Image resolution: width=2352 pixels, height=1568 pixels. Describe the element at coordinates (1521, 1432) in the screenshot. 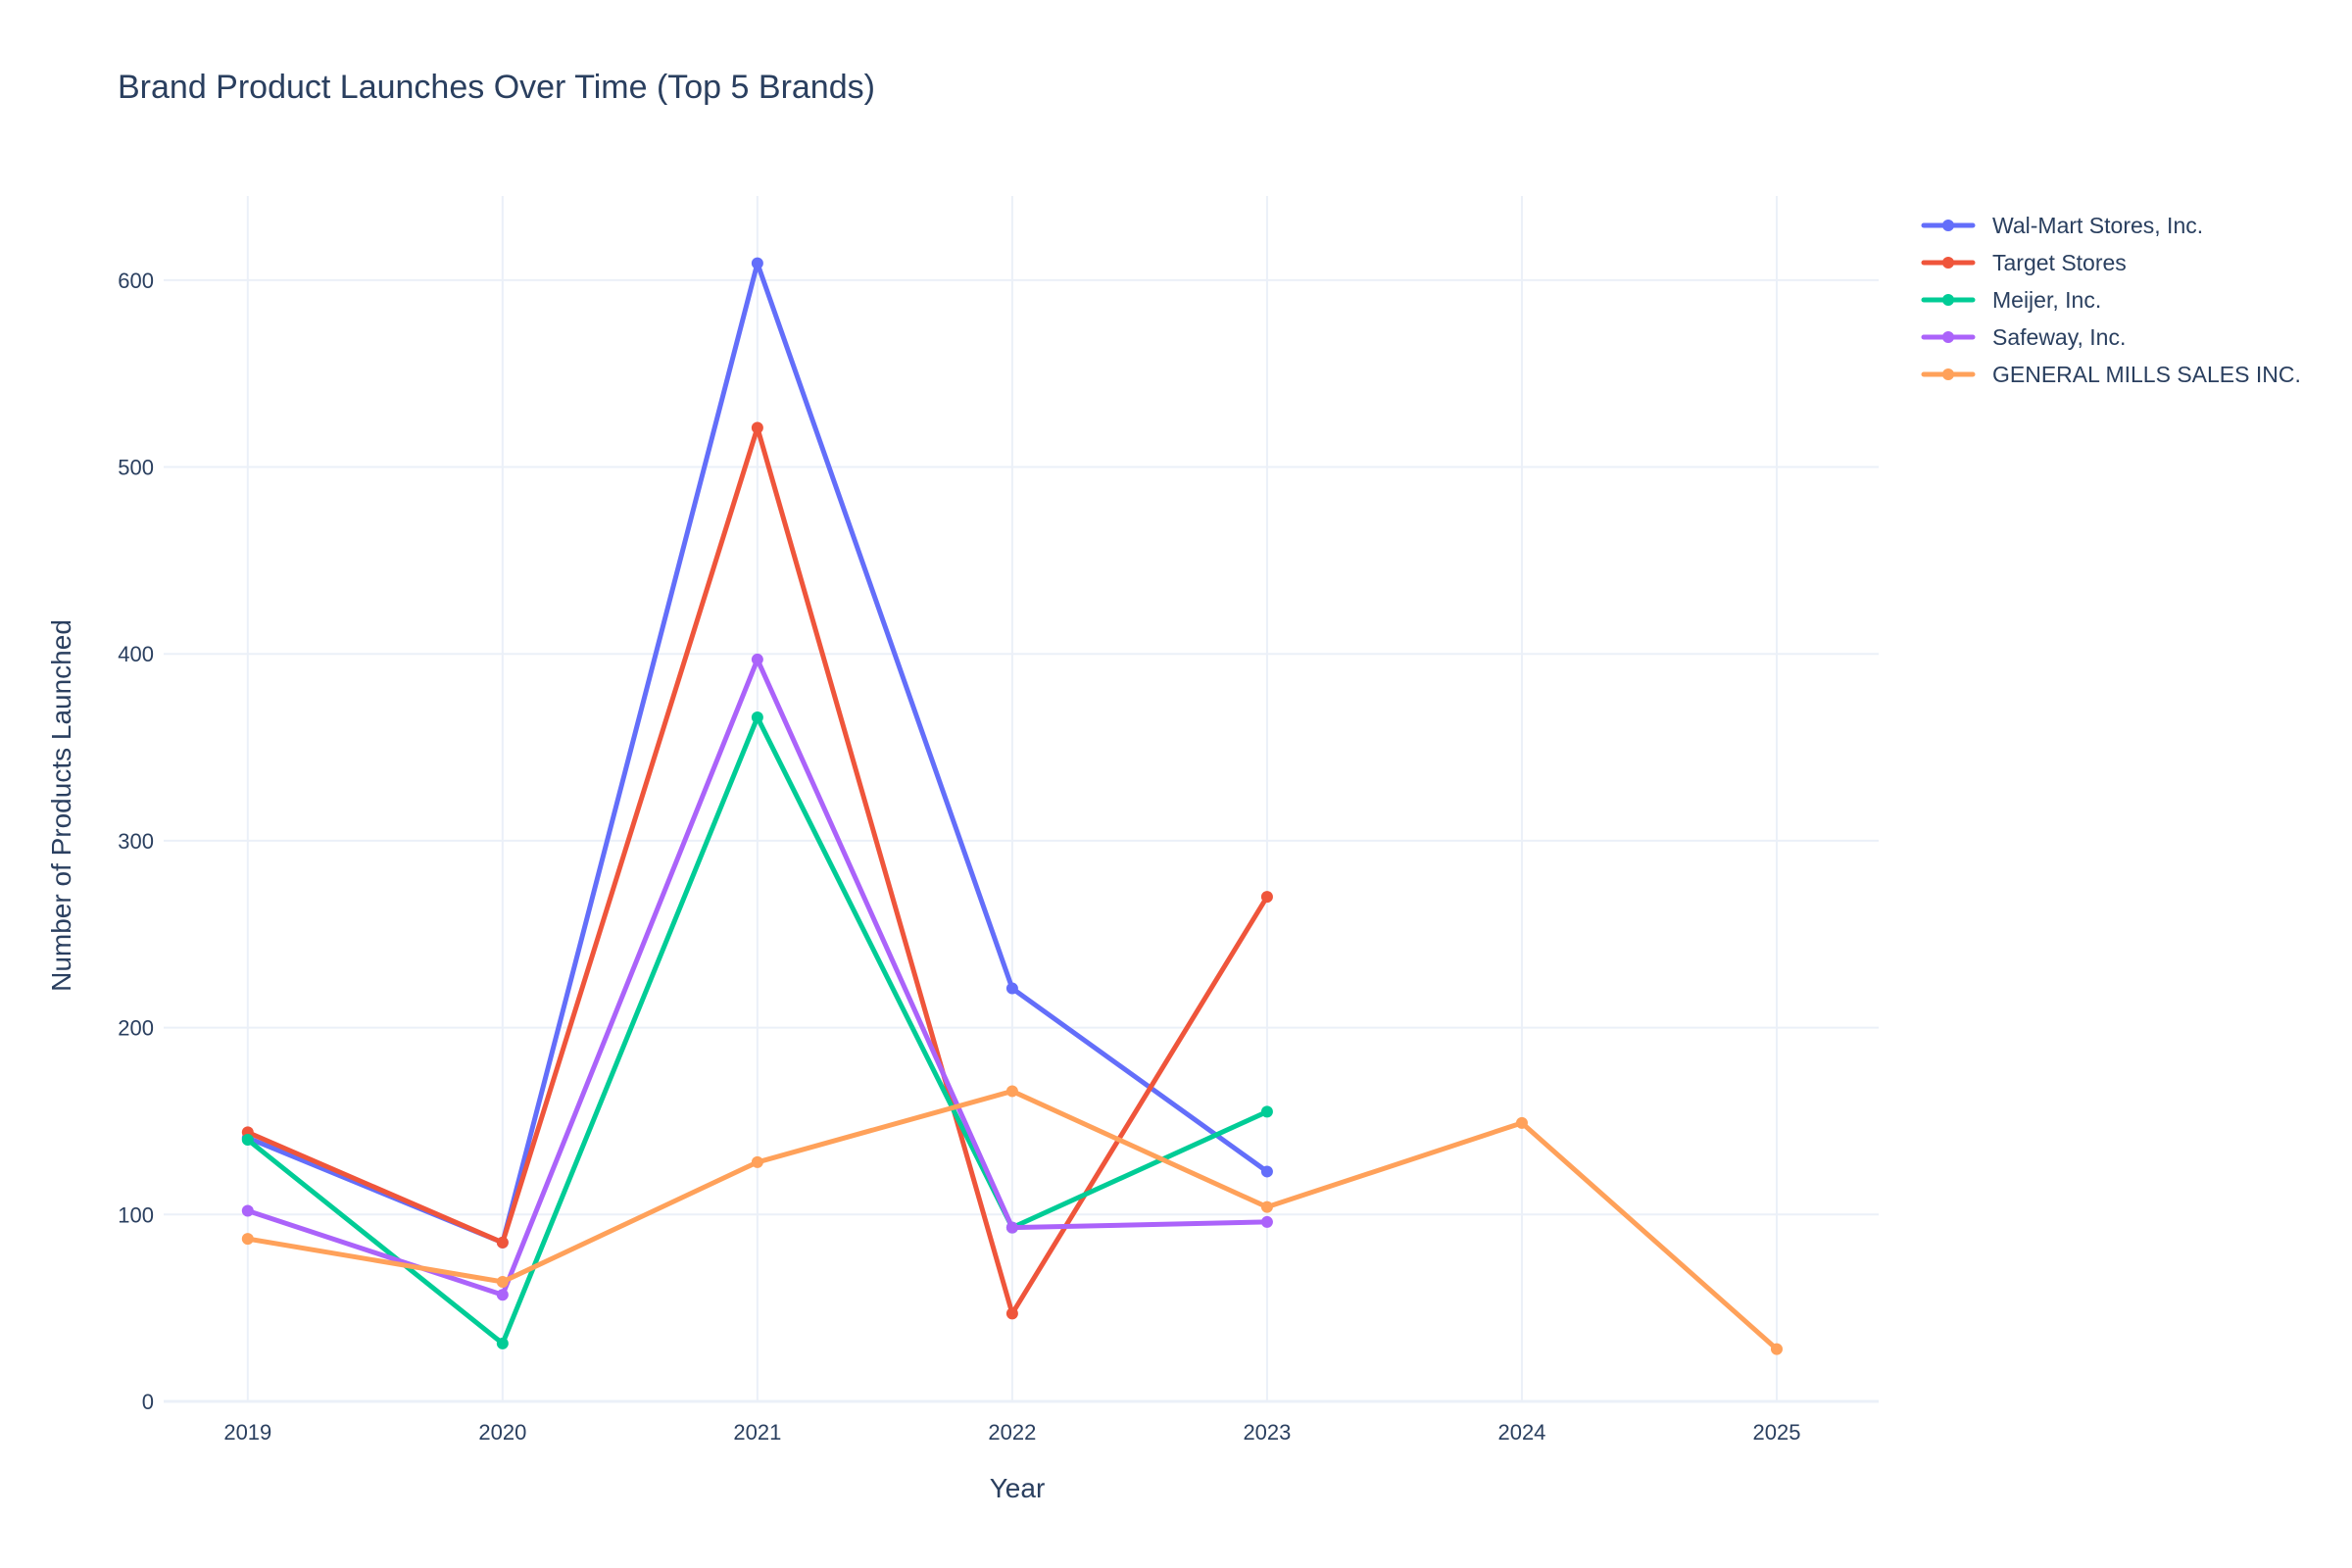

I see `x-tick-label: 2024` at that location.